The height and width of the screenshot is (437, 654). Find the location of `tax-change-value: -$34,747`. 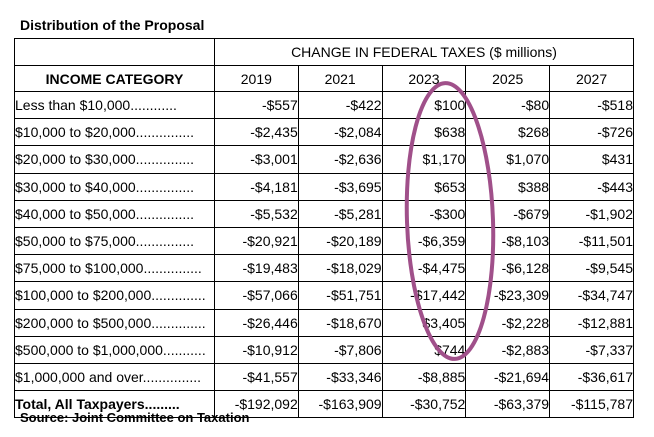

tax-change-value: -$34,747 is located at coordinates (591, 295).